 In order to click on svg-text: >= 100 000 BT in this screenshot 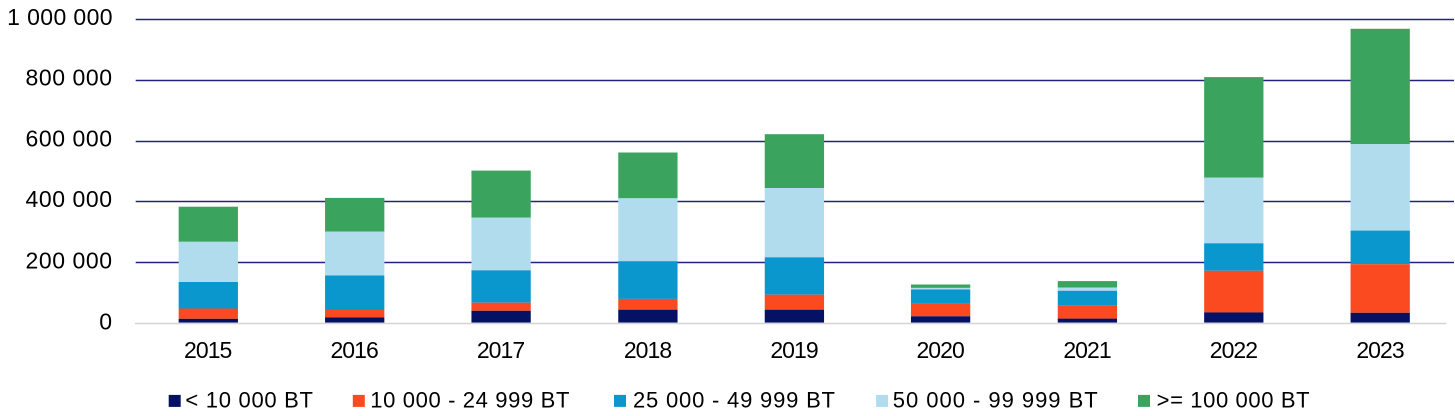, I will do `click(1233, 400)`.